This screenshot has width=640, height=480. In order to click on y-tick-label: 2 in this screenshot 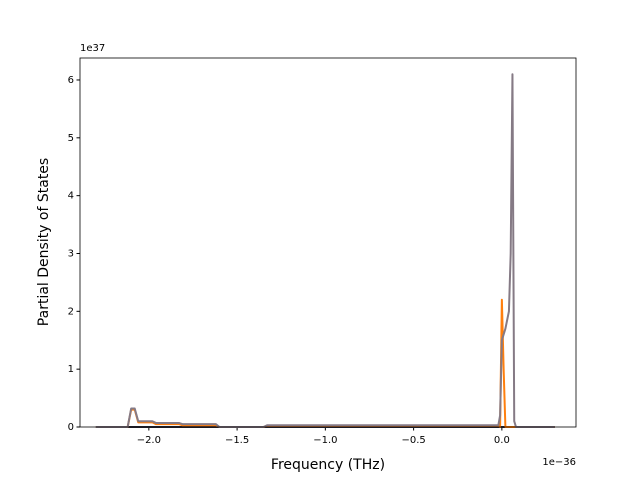, I will do `click(71, 311)`.